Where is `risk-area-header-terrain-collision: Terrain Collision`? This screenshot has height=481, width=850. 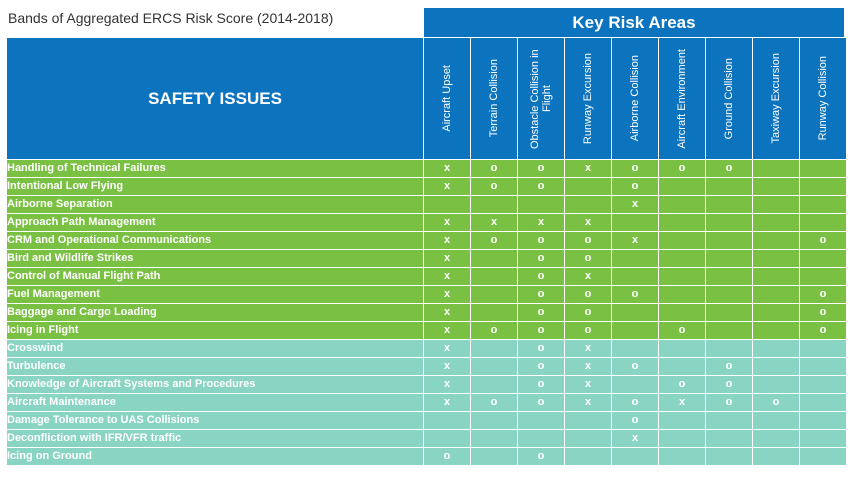 risk-area-header-terrain-collision: Terrain Collision is located at coordinates (494, 98).